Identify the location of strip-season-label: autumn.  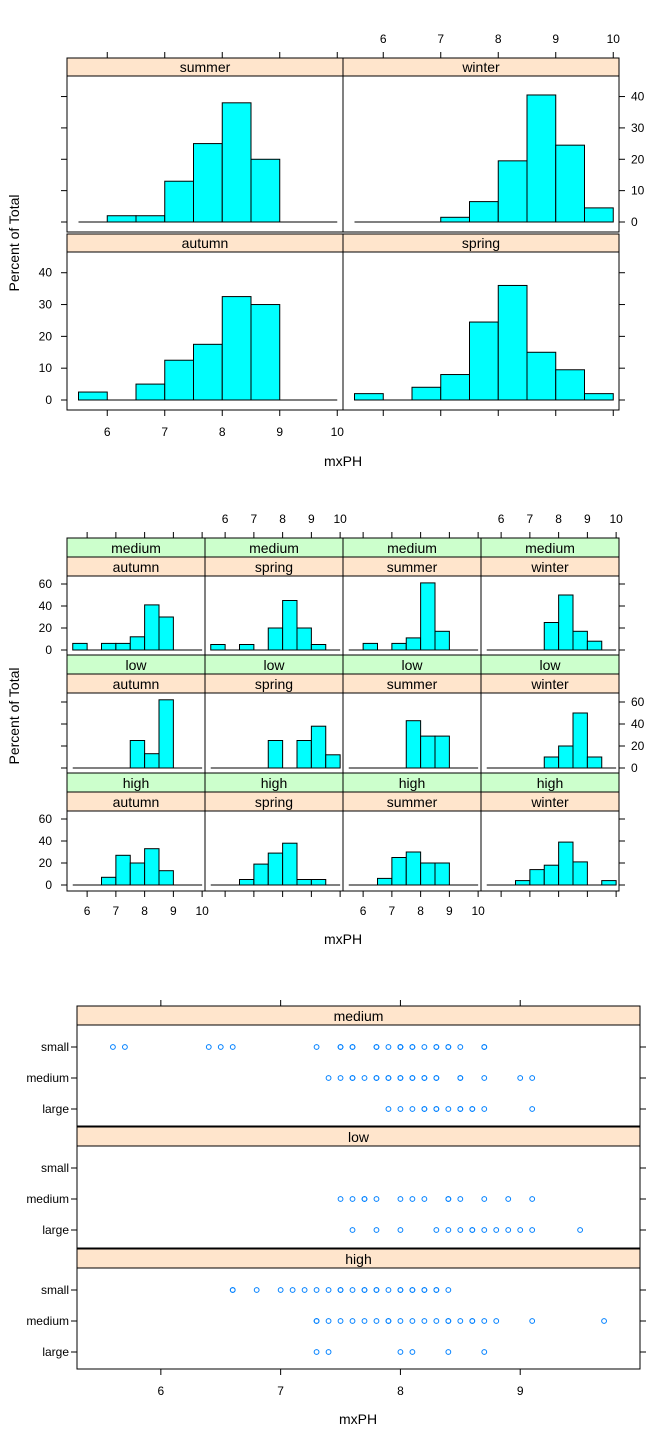
(136, 567).